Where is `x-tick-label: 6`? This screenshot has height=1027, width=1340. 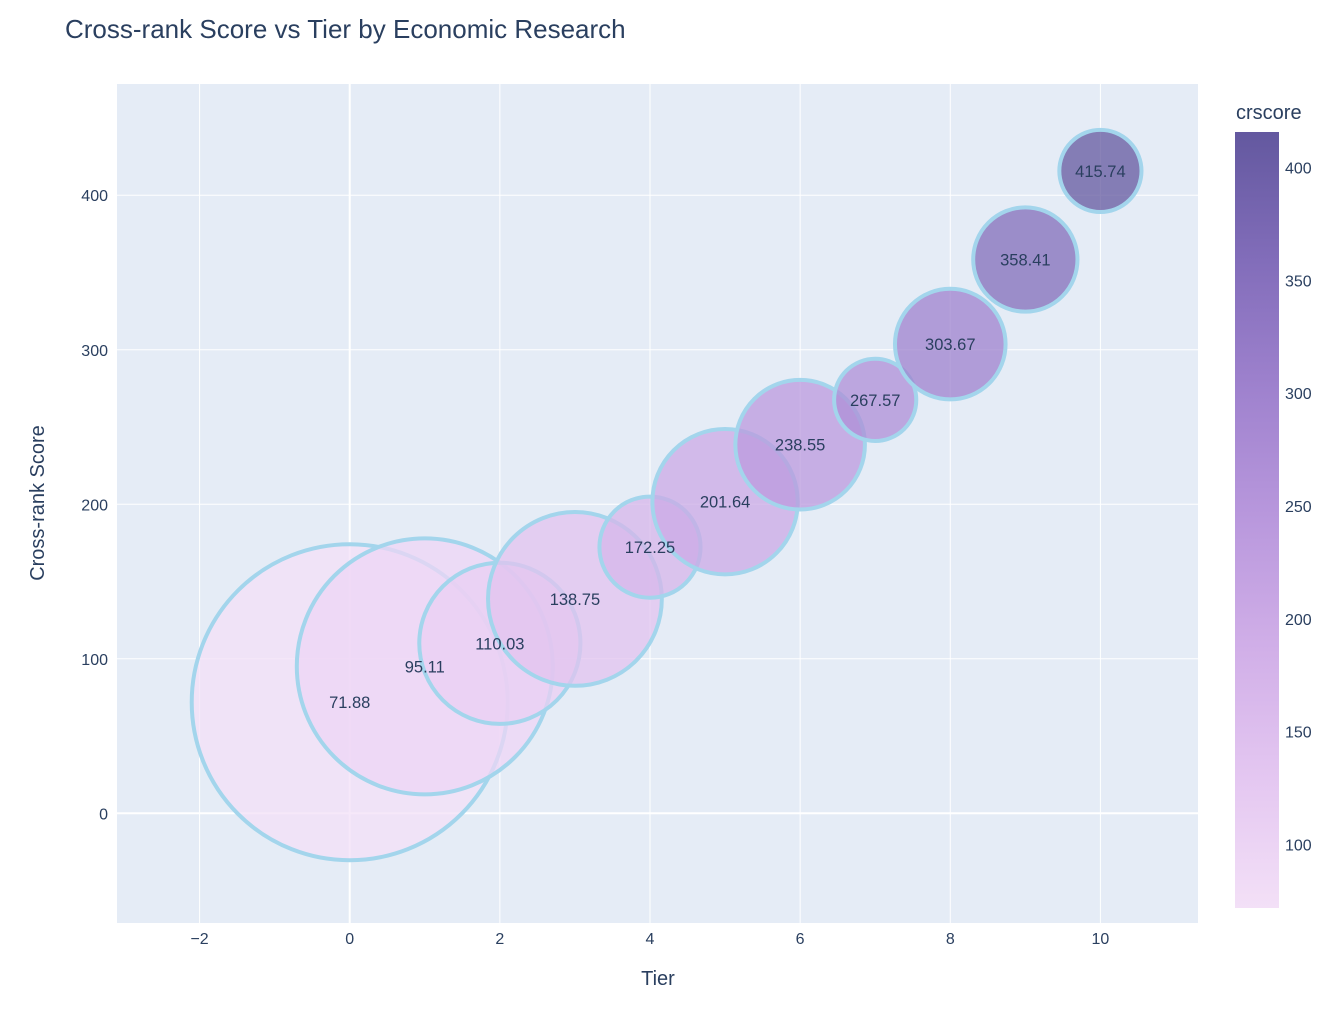 x-tick-label: 6 is located at coordinates (800, 939).